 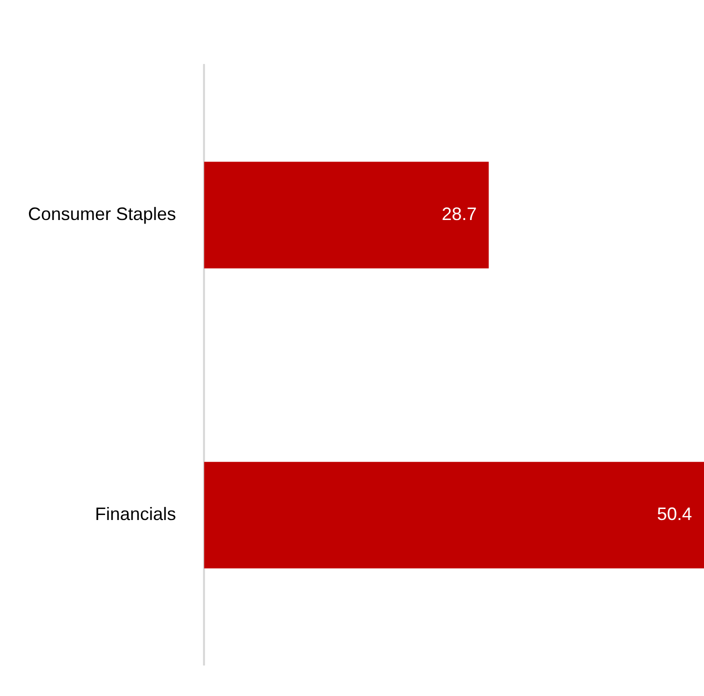 What do you see at coordinates (459, 214) in the screenshot?
I see `data-label: 28.7` at bounding box center [459, 214].